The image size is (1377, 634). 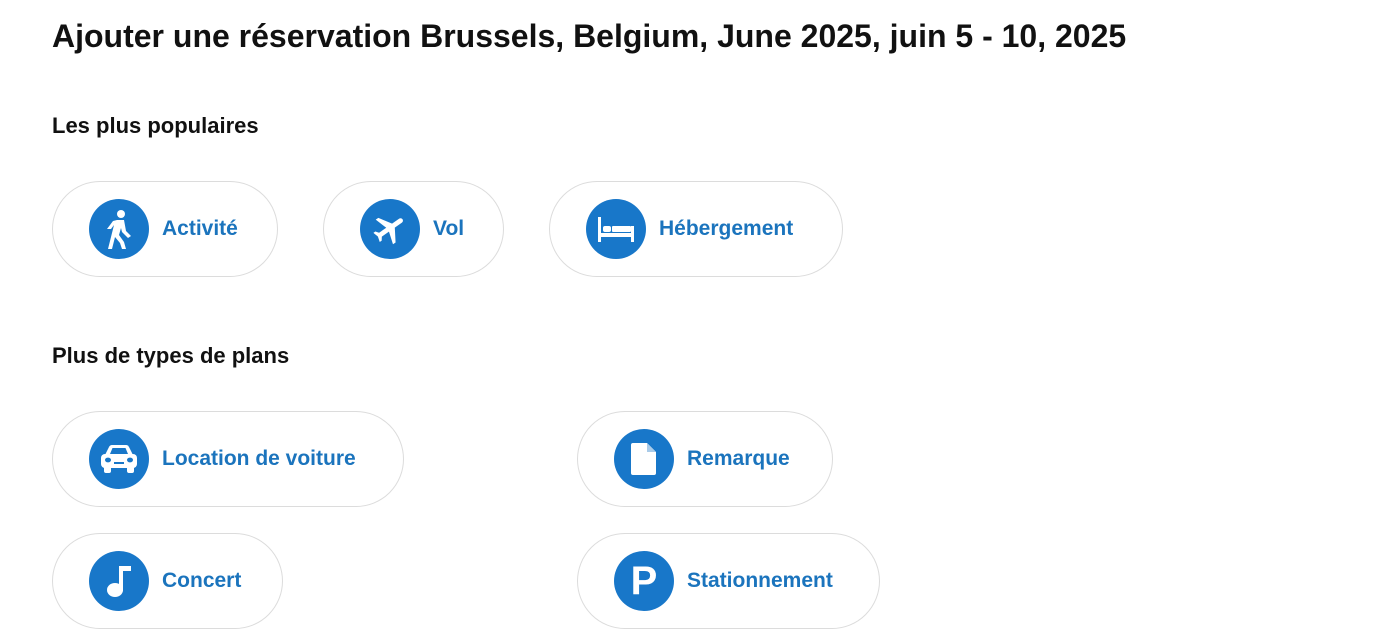 What do you see at coordinates (738, 458) in the screenshot?
I see `note-label: Remarque` at bounding box center [738, 458].